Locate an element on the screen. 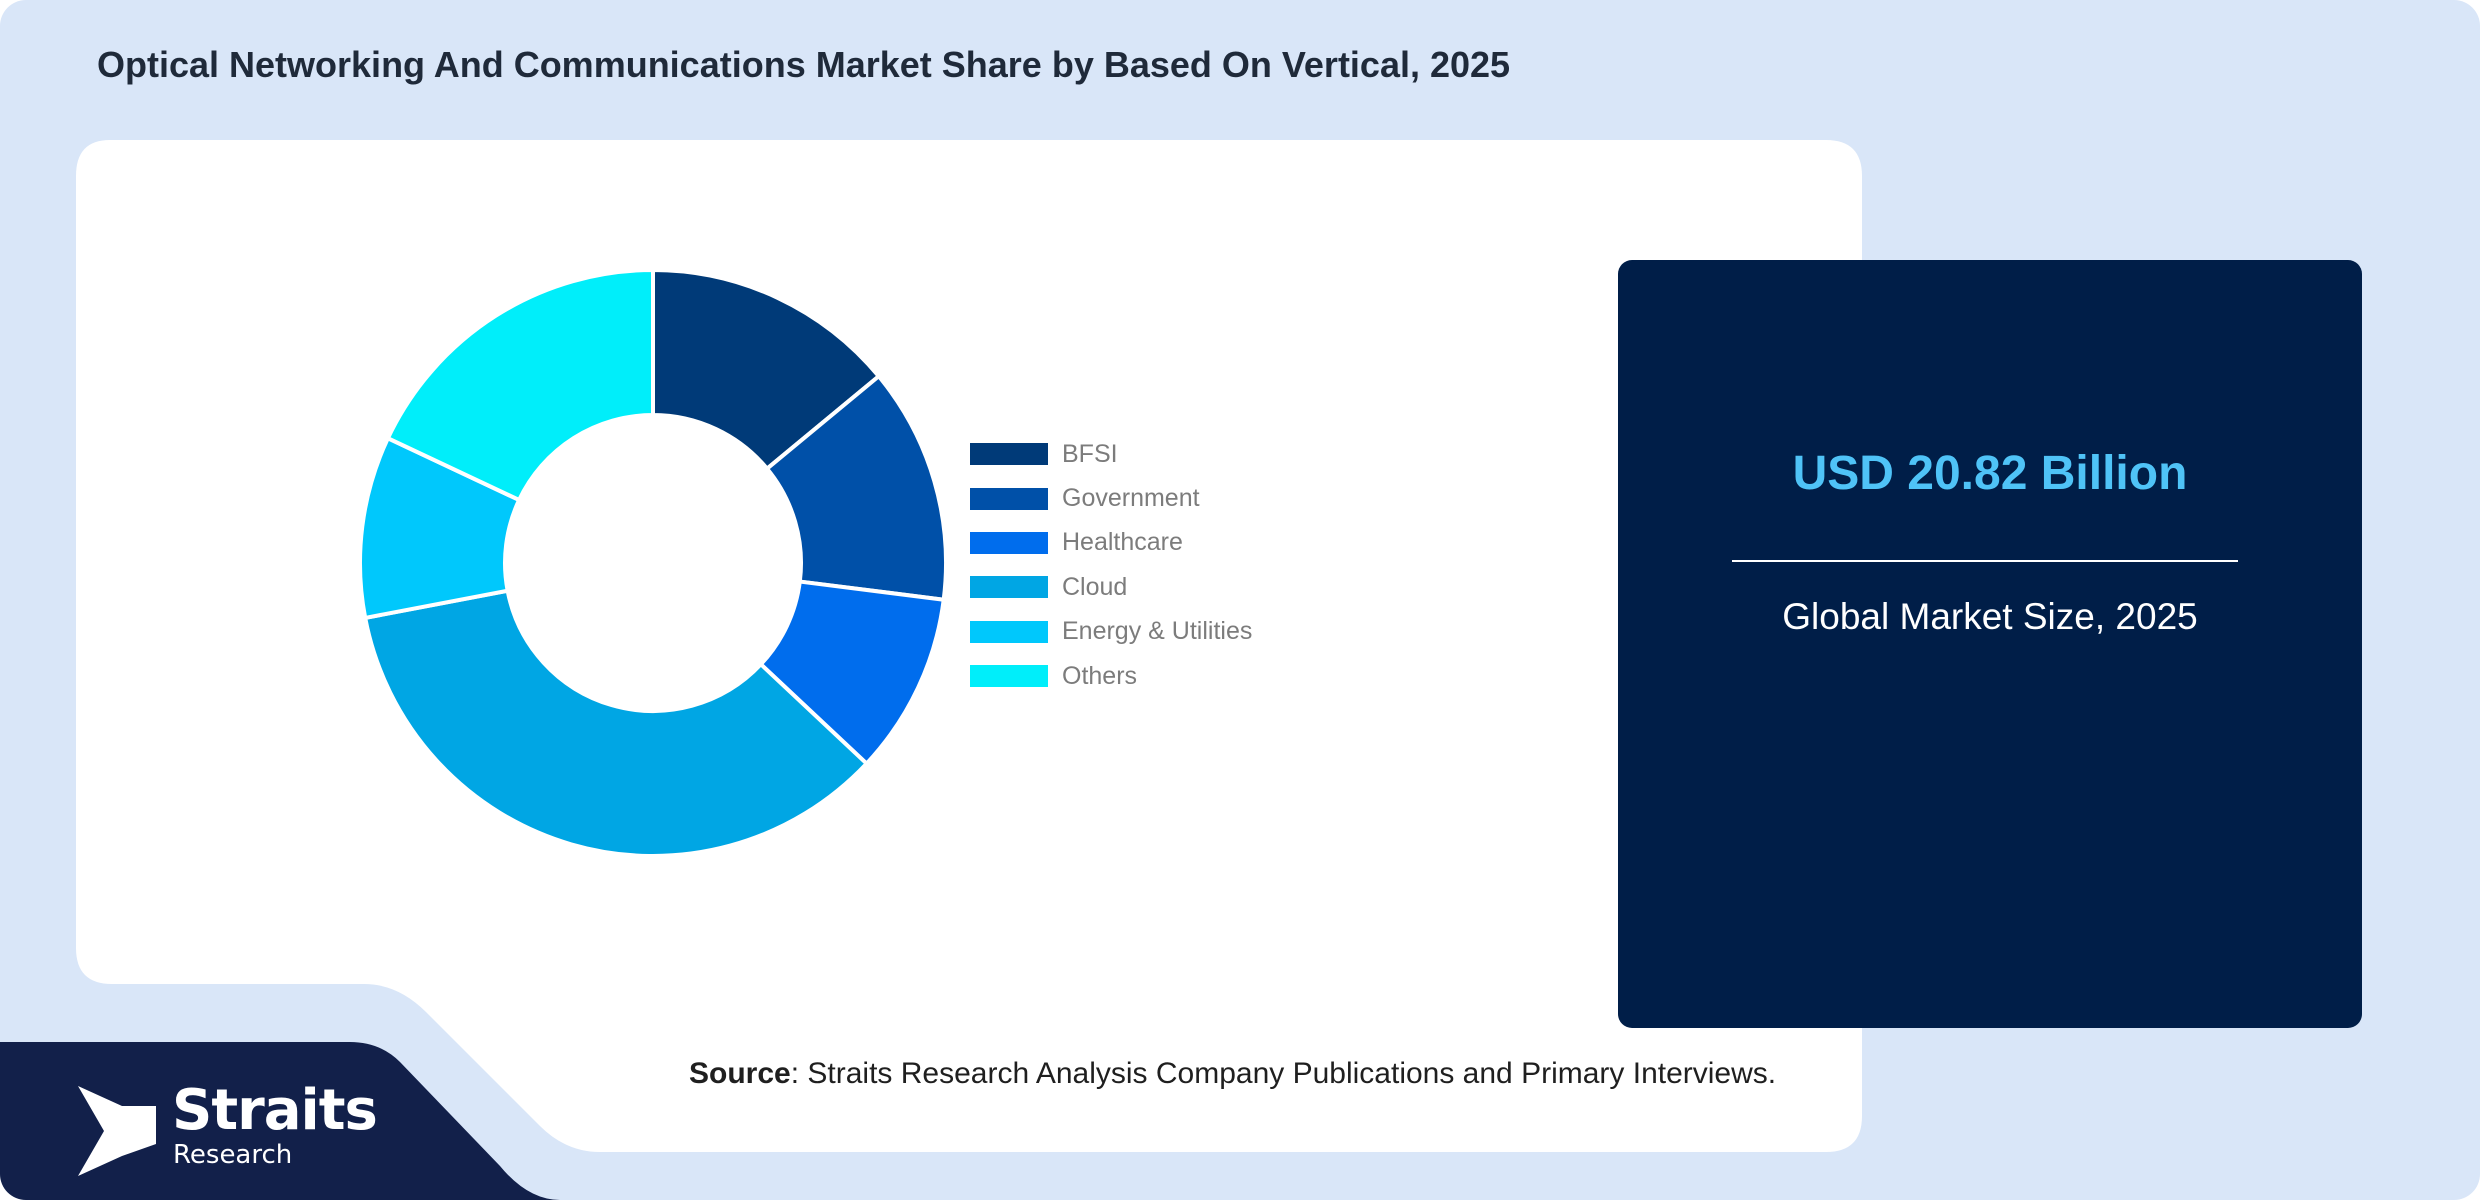  logo-name: Straits is located at coordinates (275, 1110).